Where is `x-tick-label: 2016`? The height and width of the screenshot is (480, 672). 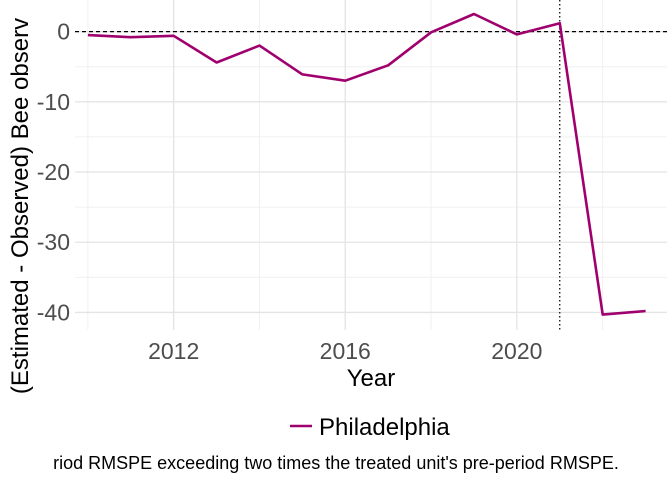
x-tick-label: 2016 is located at coordinates (345, 351).